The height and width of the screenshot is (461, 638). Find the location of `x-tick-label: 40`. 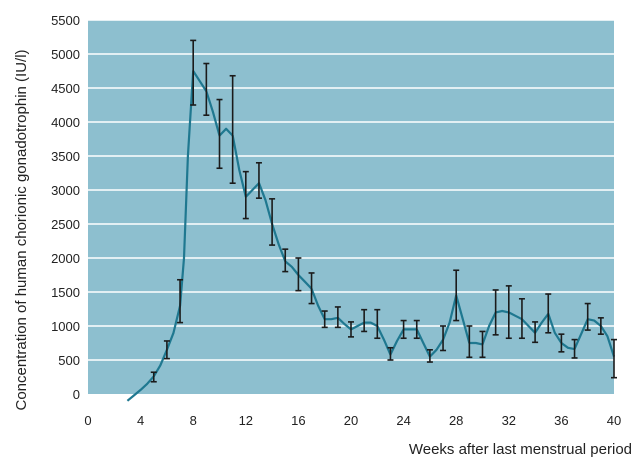

x-tick-label: 40 is located at coordinates (614, 420).